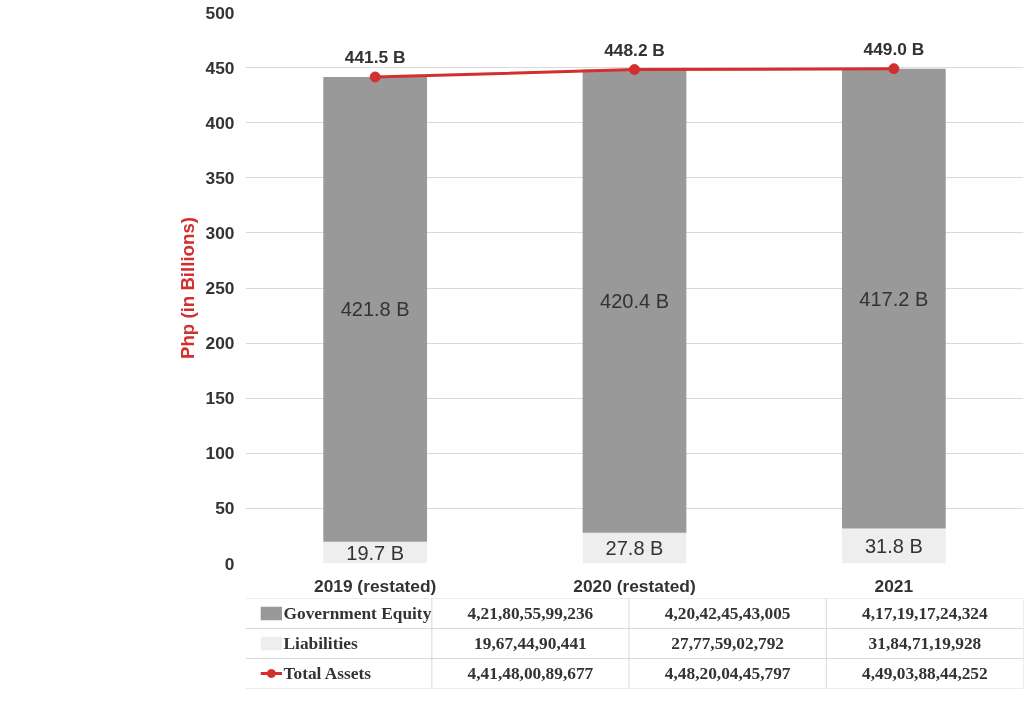  What do you see at coordinates (220, 177) in the screenshot?
I see `y-tick-label: 350` at bounding box center [220, 177].